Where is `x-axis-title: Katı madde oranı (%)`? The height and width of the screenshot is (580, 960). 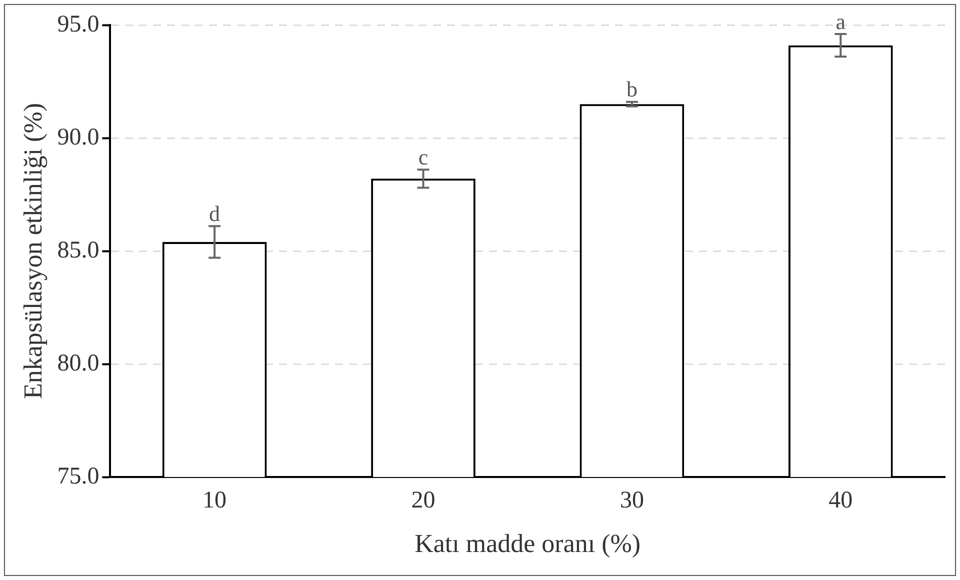
x-axis-title: Katı madde oranı (%) is located at coordinates (527, 543).